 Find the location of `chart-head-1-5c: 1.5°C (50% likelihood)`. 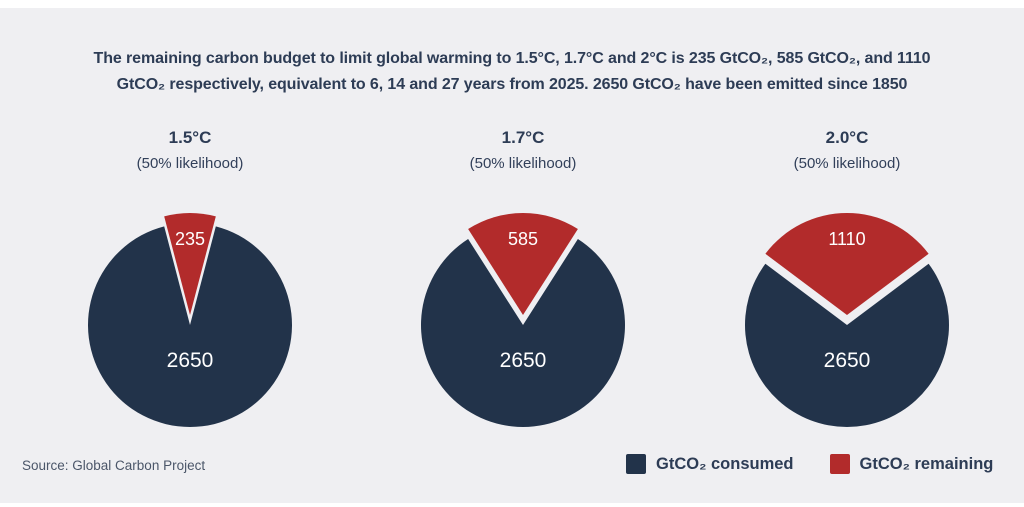

chart-head-1-5c: 1.5°C (50% likelihood) is located at coordinates (190, 150).